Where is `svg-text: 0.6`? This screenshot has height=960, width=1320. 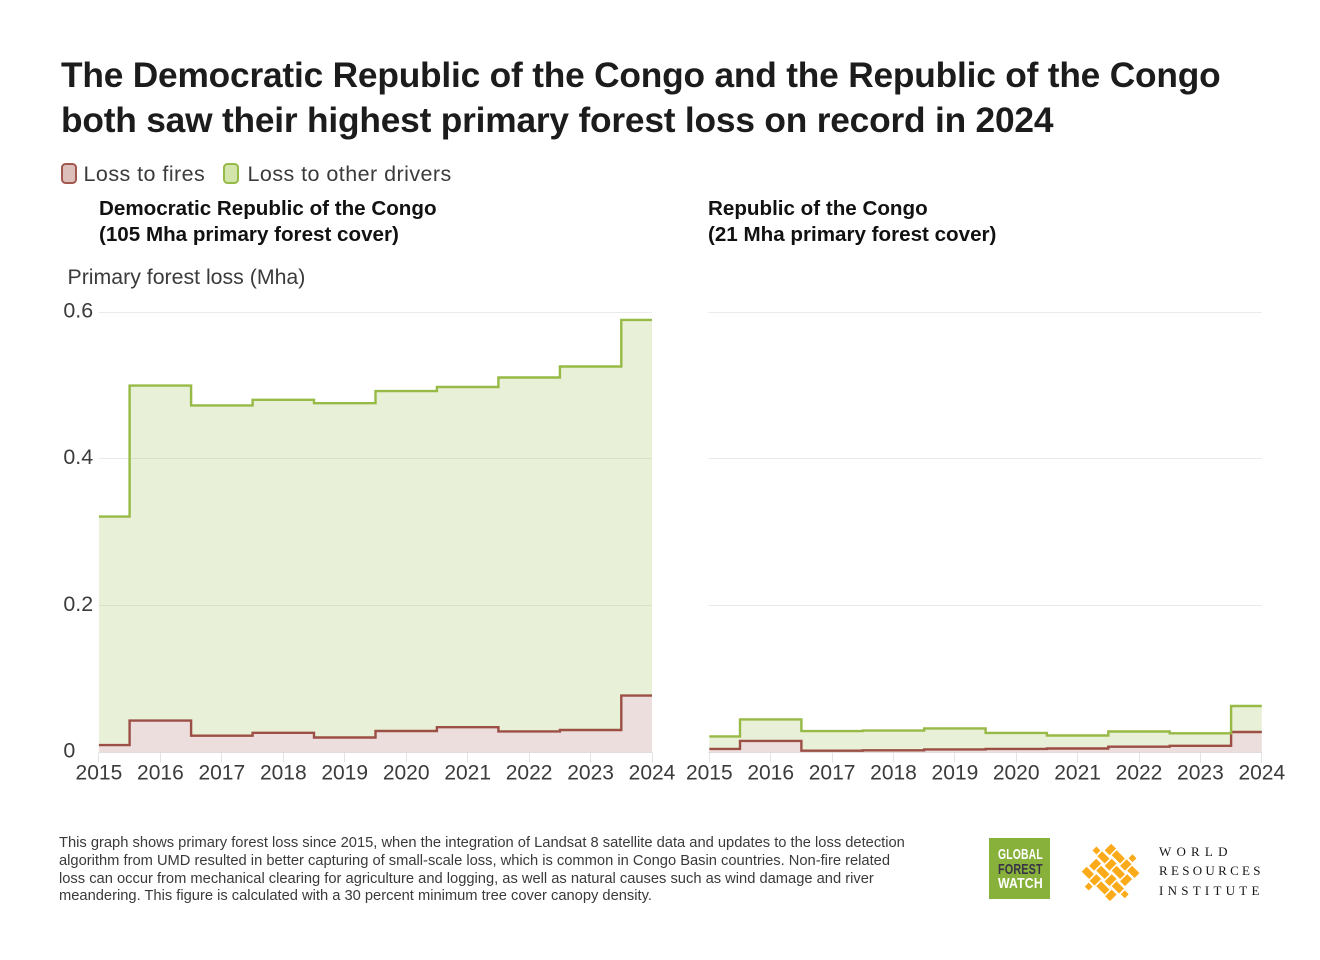
svg-text: 0.6 is located at coordinates (78, 310).